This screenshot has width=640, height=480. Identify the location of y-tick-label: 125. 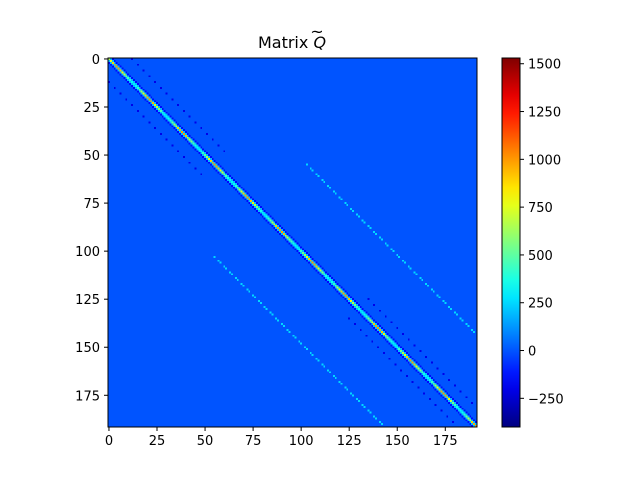
(87, 300).